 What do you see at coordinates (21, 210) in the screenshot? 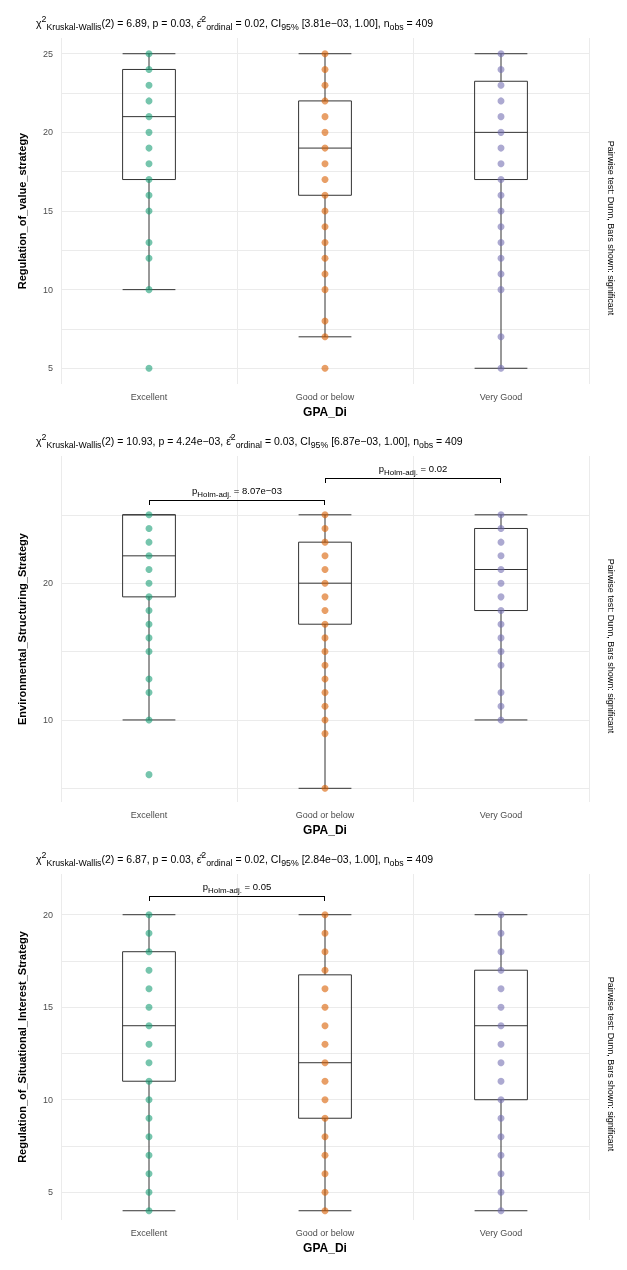
I see `y-axis-title: Regulation_of_value_strategy` at bounding box center [21, 210].